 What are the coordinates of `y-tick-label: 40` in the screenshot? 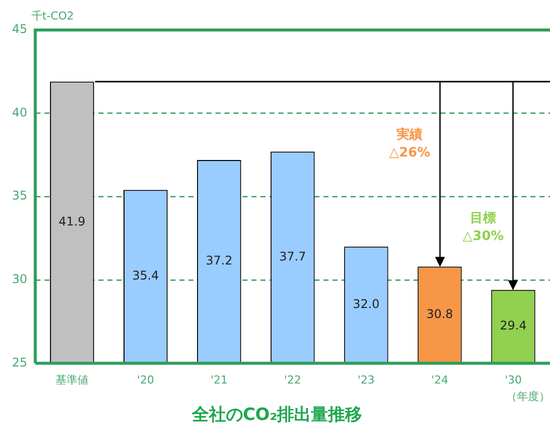 It's located at (20, 112).